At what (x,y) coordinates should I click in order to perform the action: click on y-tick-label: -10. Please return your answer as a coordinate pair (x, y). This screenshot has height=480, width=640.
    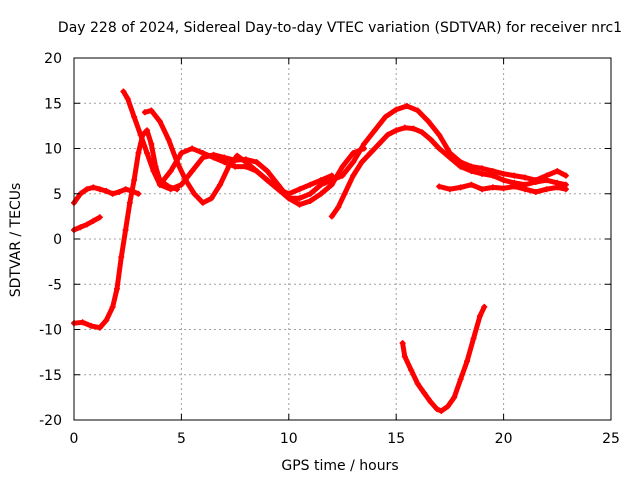
    Looking at the image, I should click on (50, 331).